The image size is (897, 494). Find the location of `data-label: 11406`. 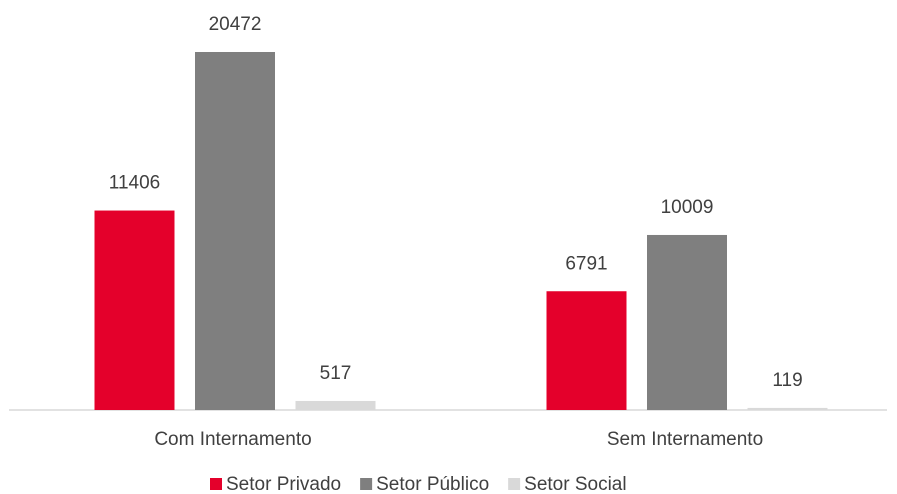

data-label: 11406 is located at coordinates (134, 183).